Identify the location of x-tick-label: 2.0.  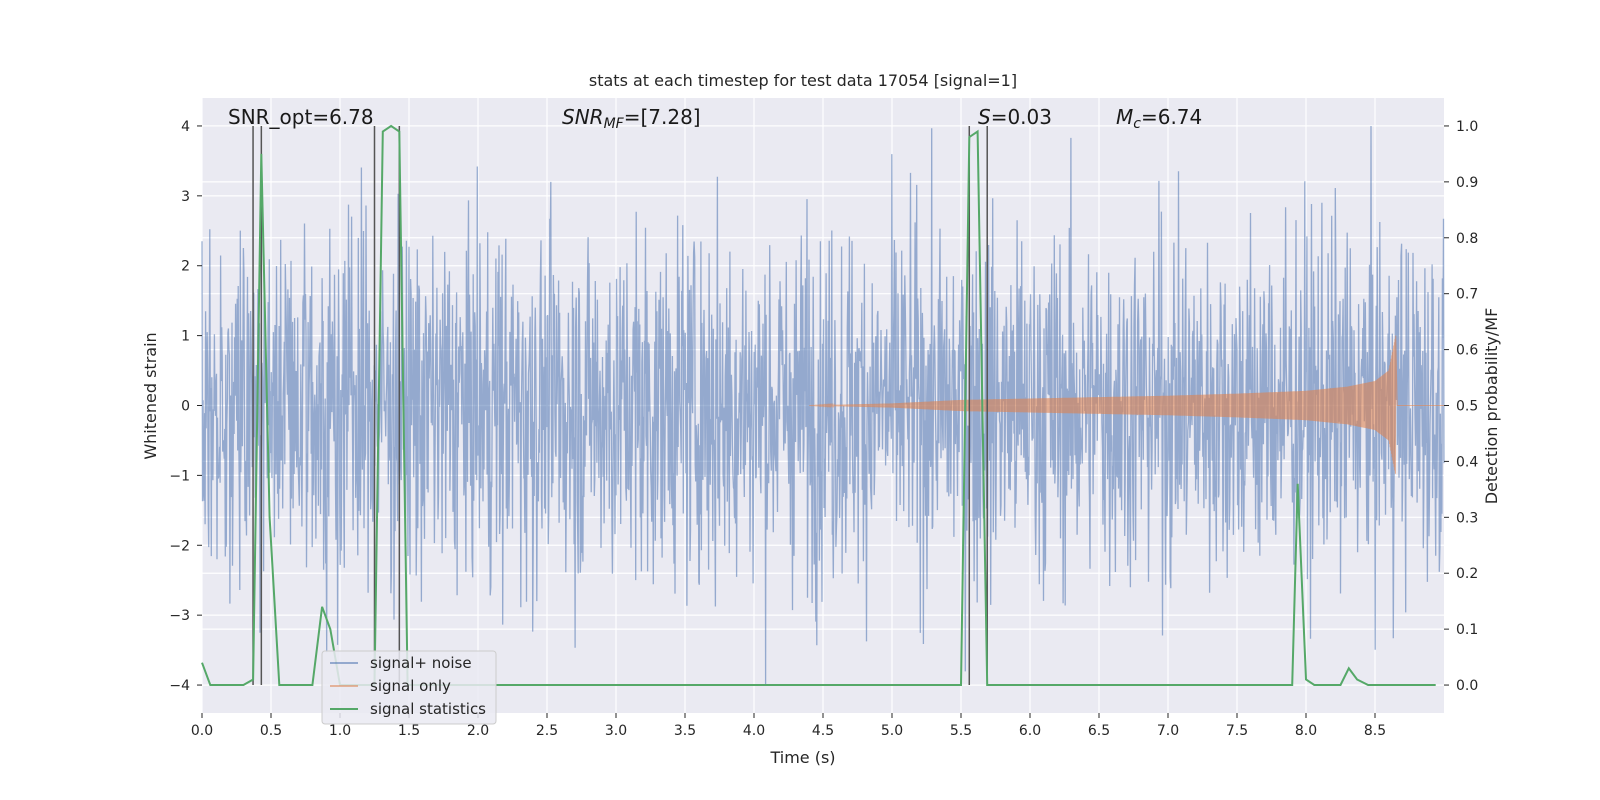
(478, 731).